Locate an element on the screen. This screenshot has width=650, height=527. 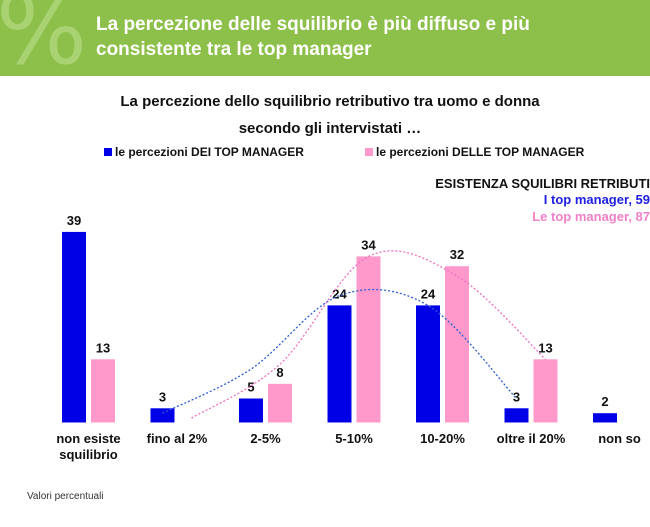
trendline-men is located at coordinates (339, 351).